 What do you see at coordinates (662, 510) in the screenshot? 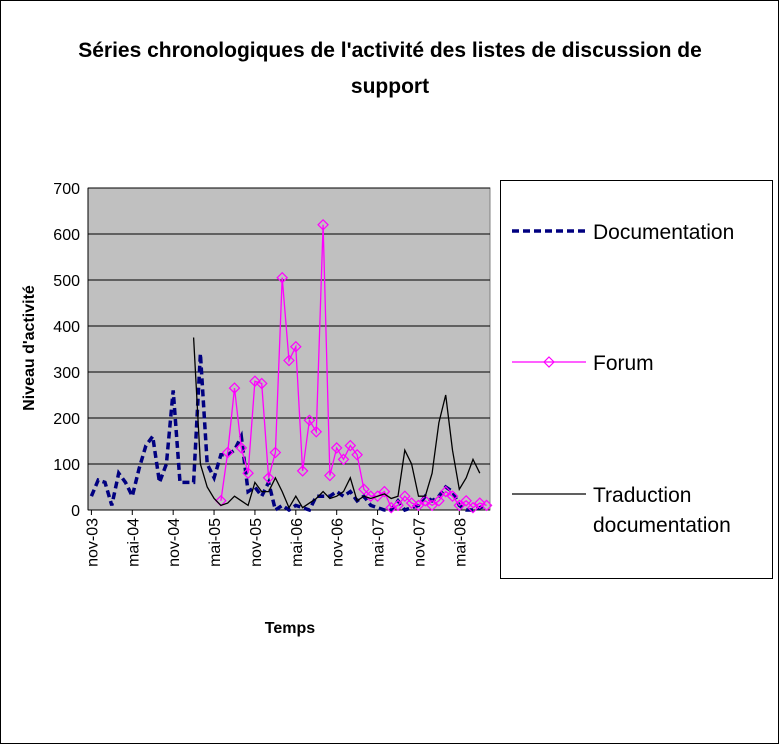
I see `legend-label: Traduction documentation` at bounding box center [662, 510].